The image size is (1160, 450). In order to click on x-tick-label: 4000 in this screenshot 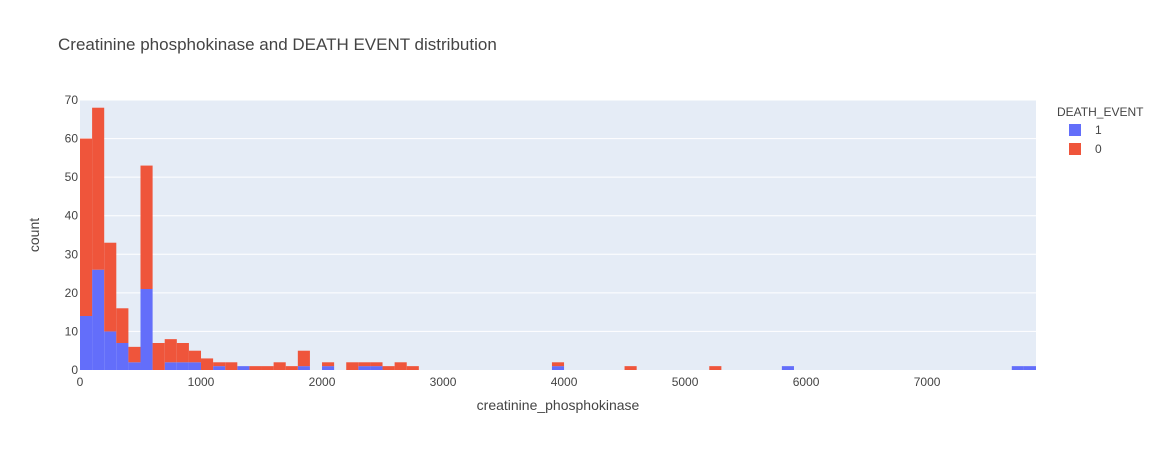, I will do `click(564, 382)`.